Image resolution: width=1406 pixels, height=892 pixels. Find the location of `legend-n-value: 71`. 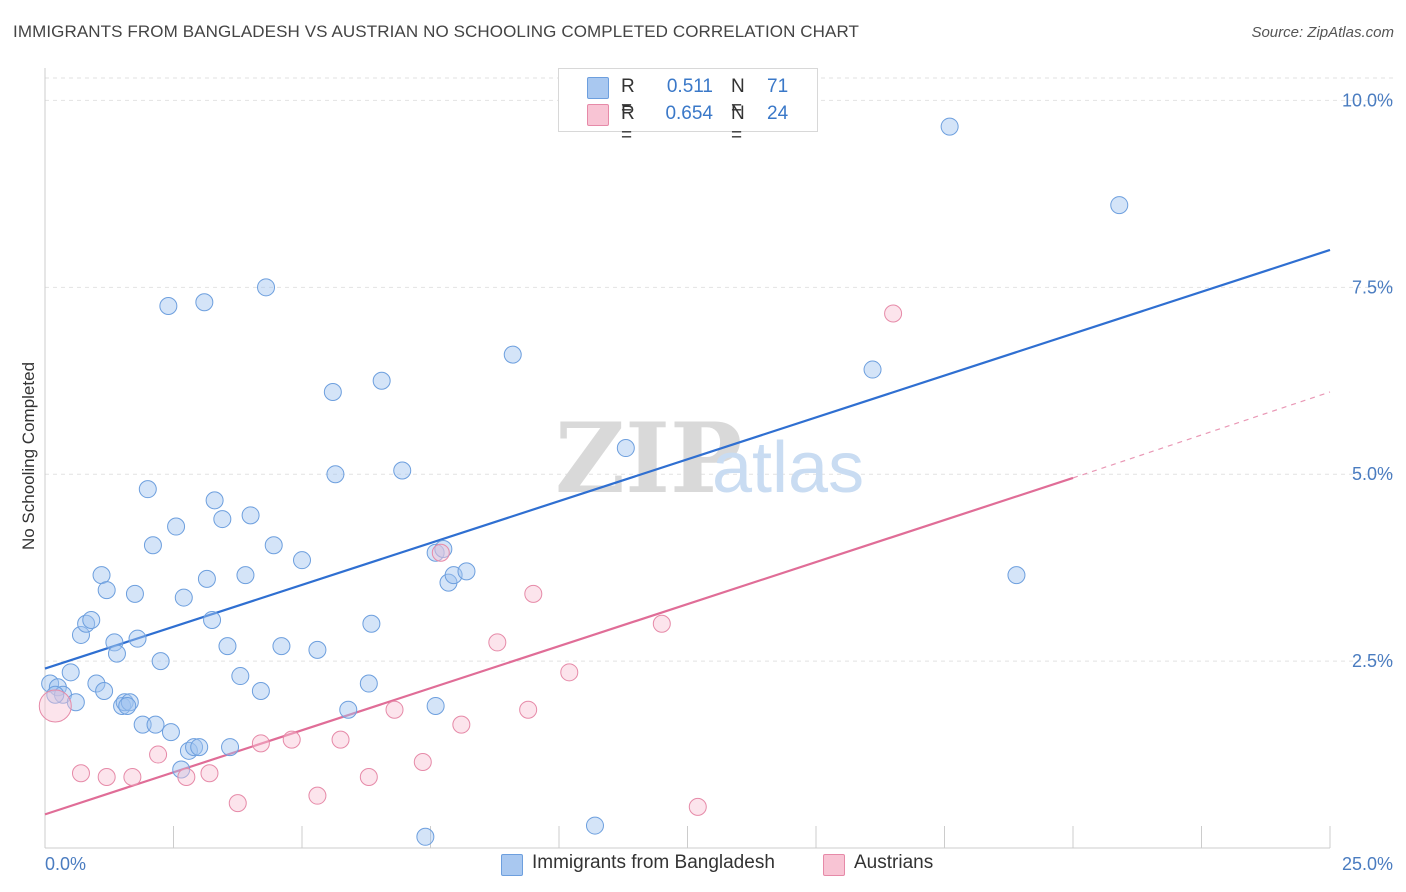

legend-n-value: 71 is located at coordinates (778, 86).